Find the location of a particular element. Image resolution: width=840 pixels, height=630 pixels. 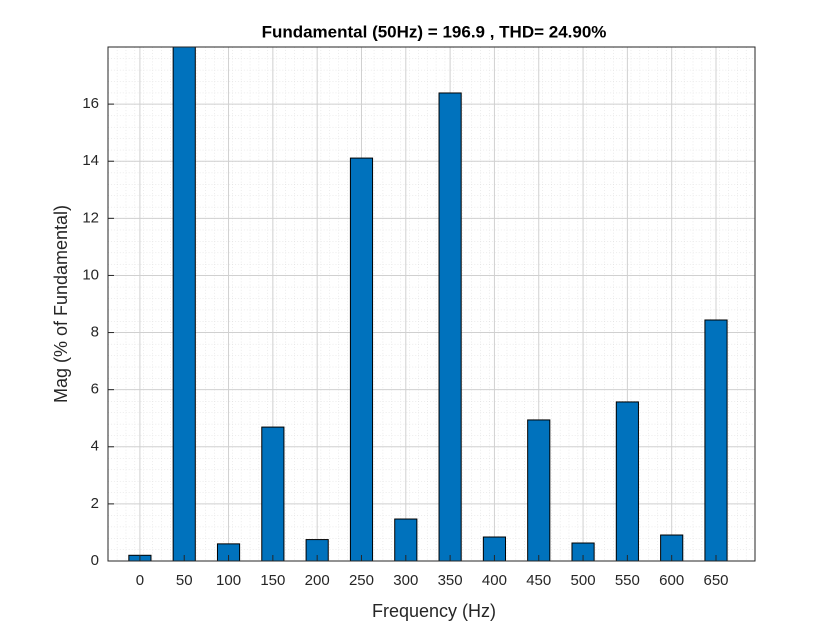

x-tick-label: 400 is located at coordinates (494, 580).